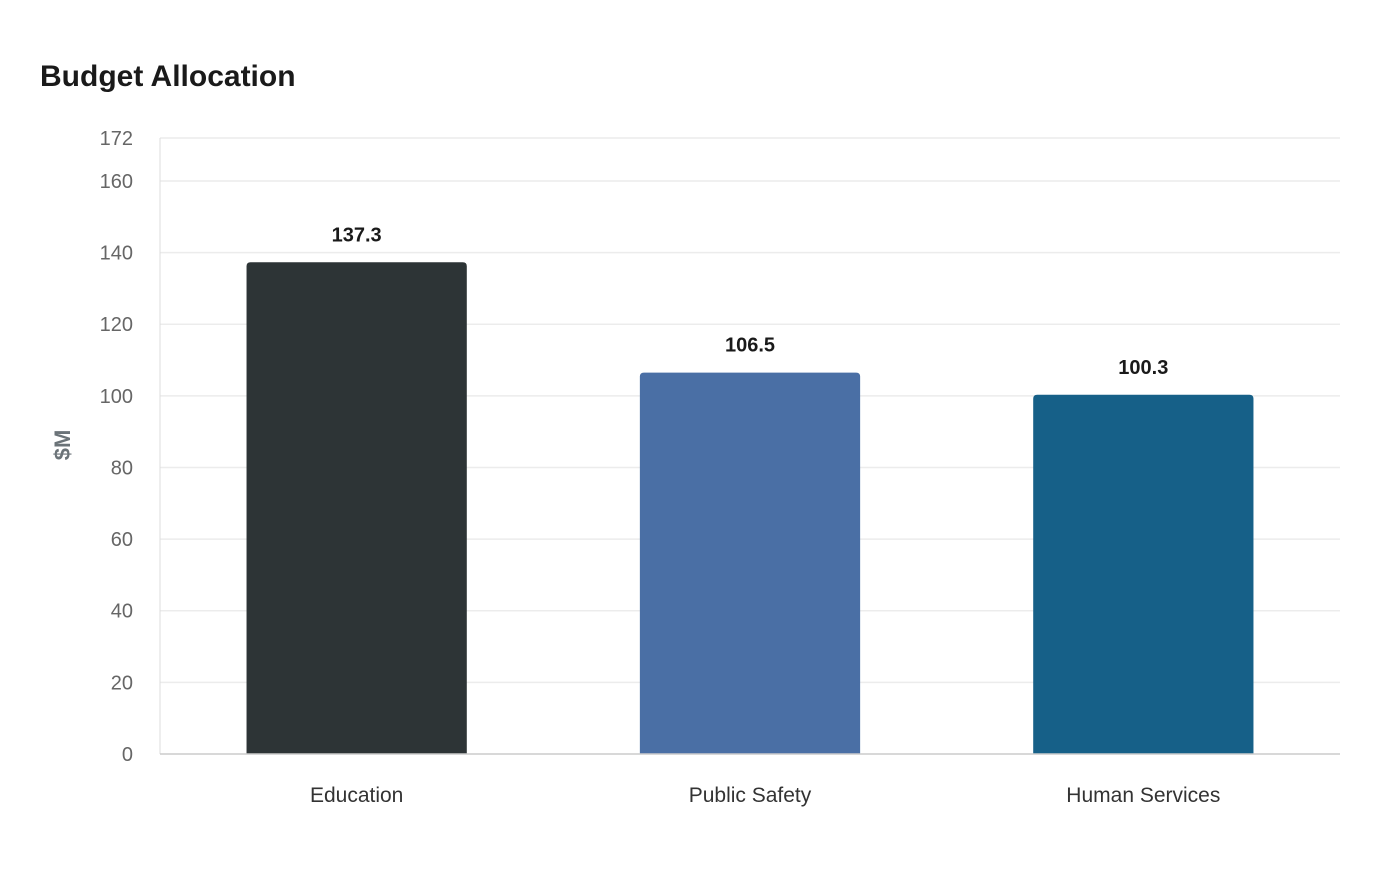  What do you see at coordinates (116, 397) in the screenshot?
I see `y-tick-label: 100` at bounding box center [116, 397].